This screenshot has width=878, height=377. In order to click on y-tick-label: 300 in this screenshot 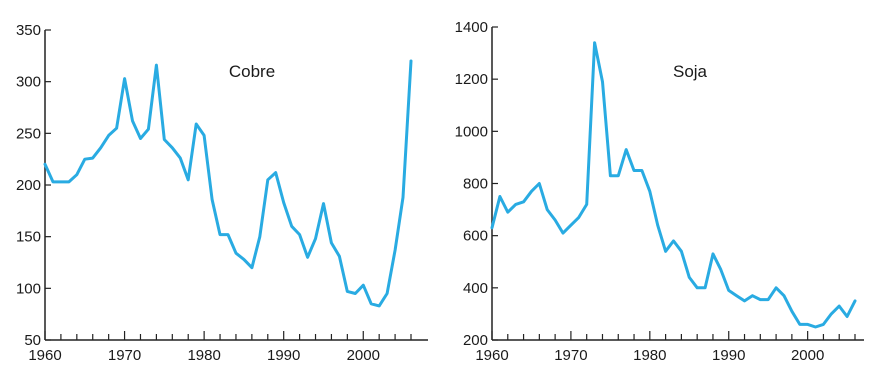, I will do `click(28, 82)`.